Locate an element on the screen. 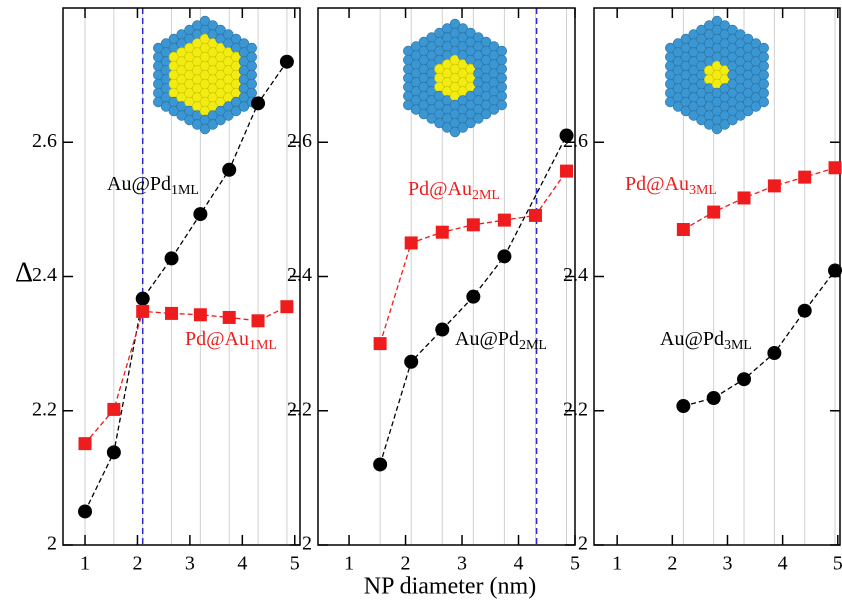  x-tick-label: 3 is located at coordinates (462, 564).